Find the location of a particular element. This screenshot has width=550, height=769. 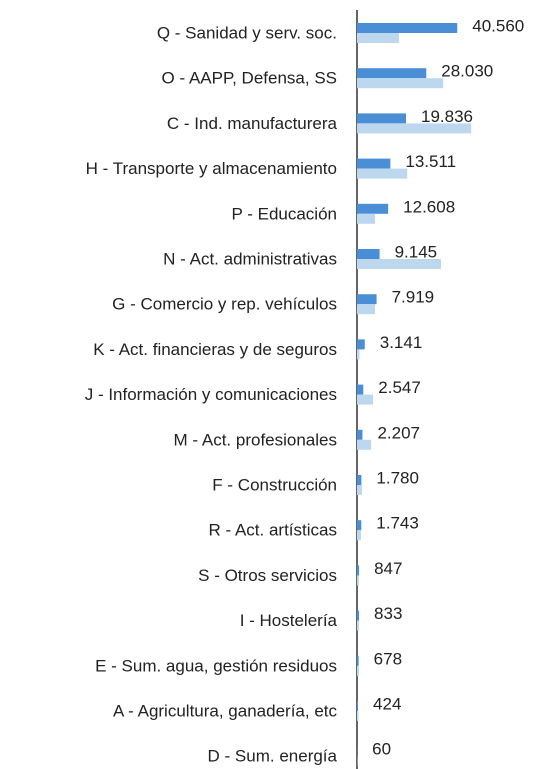

value-label: 2.207 is located at coordinates (398, 432).